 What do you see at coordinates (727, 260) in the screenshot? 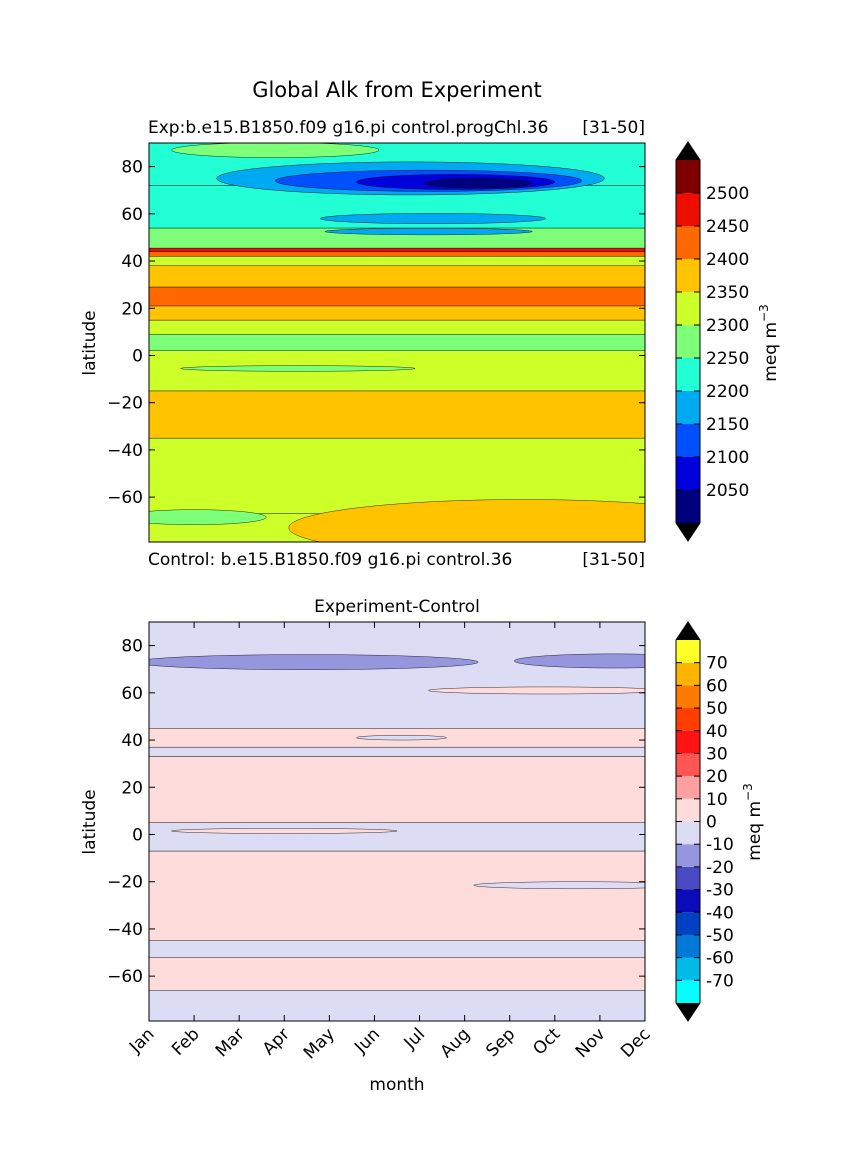
I see `colorbar-tick-label: 2400` at bounding box center [727, 260].